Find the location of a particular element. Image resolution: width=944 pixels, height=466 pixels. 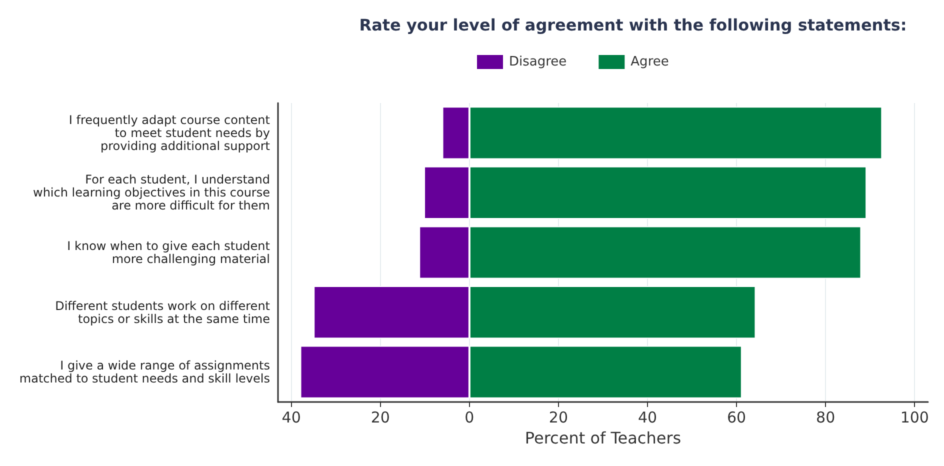

x-tick-label: 80 is located at coordinates (826, 417).